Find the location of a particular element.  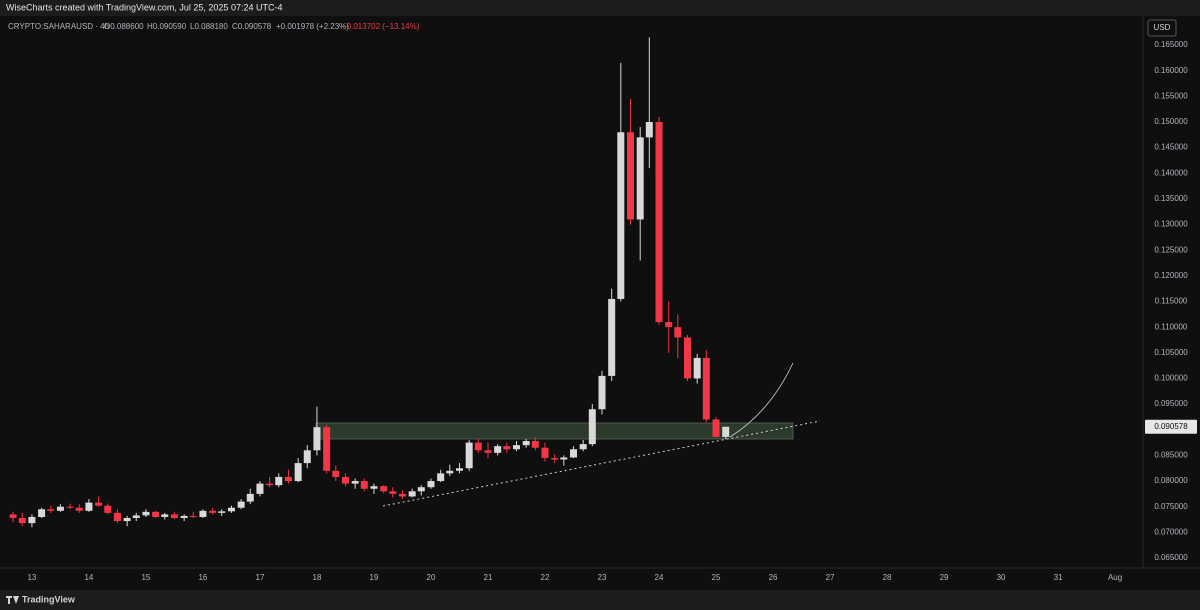

y-tick-label: 0.065000 is located at coordinates (1171, 557).